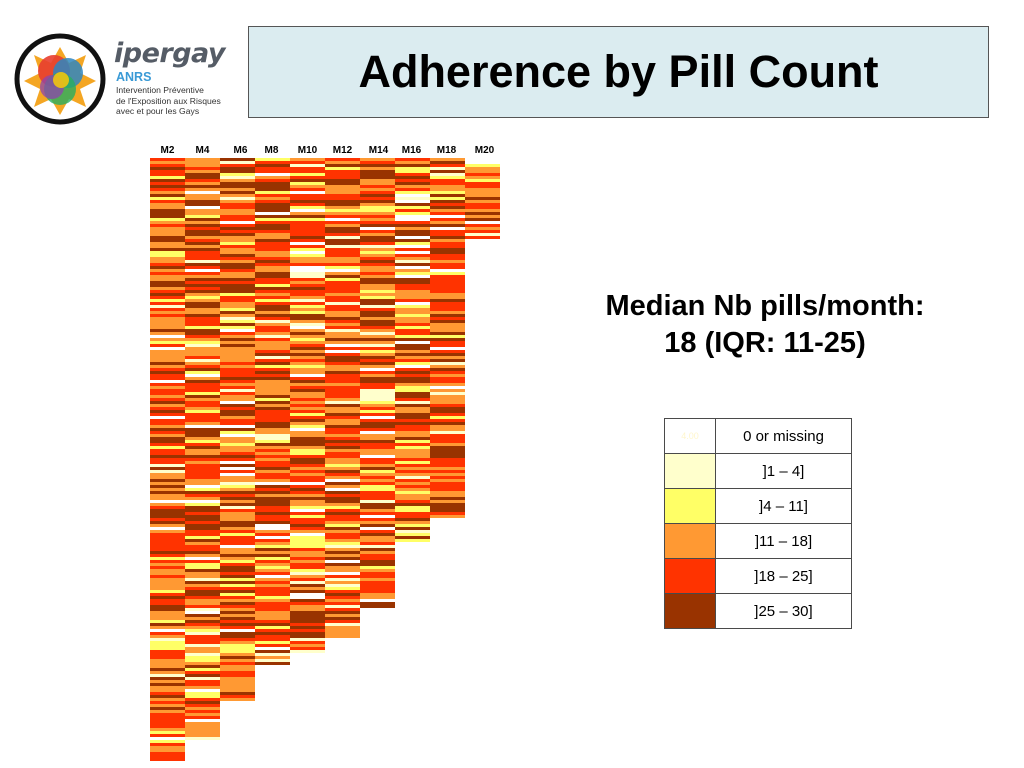 This screenshot has height=768, width=1024. What do you see at coordinates (308, 150) in the screenshot?
I see `month-label: M10` at bounding box center [308, 150].